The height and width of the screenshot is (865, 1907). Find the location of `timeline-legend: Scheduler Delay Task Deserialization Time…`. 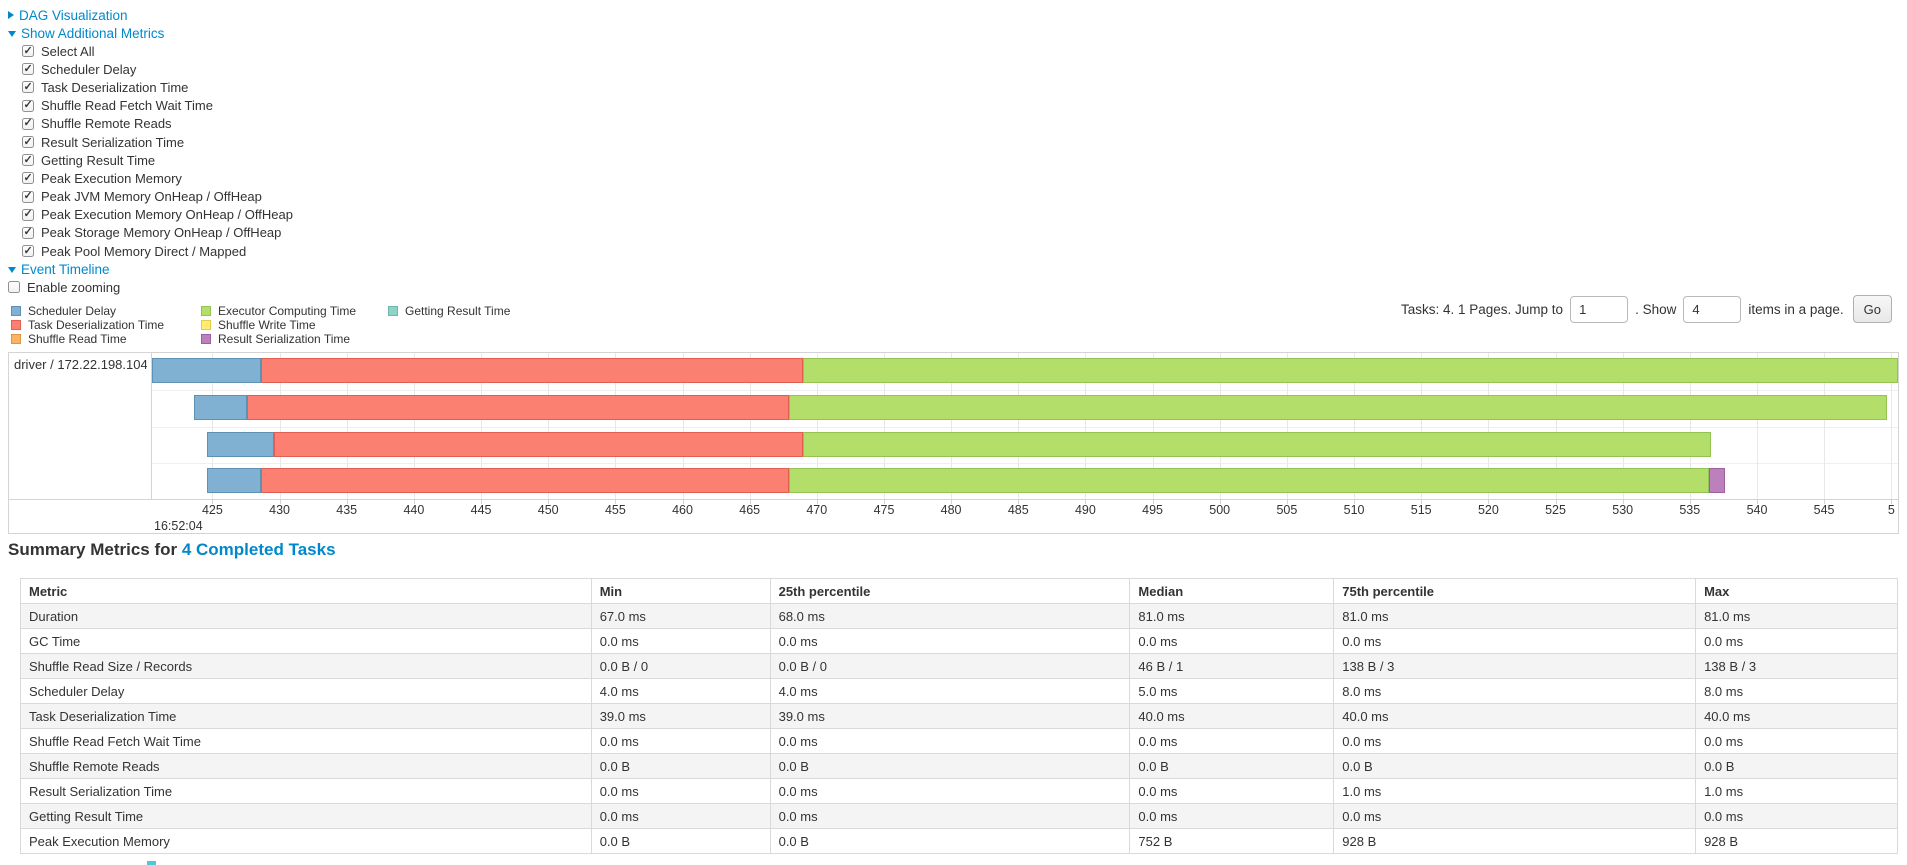

timeline-legend: Scheduler Delay Task Deserialization Time… is located at coordinates (275, 325).